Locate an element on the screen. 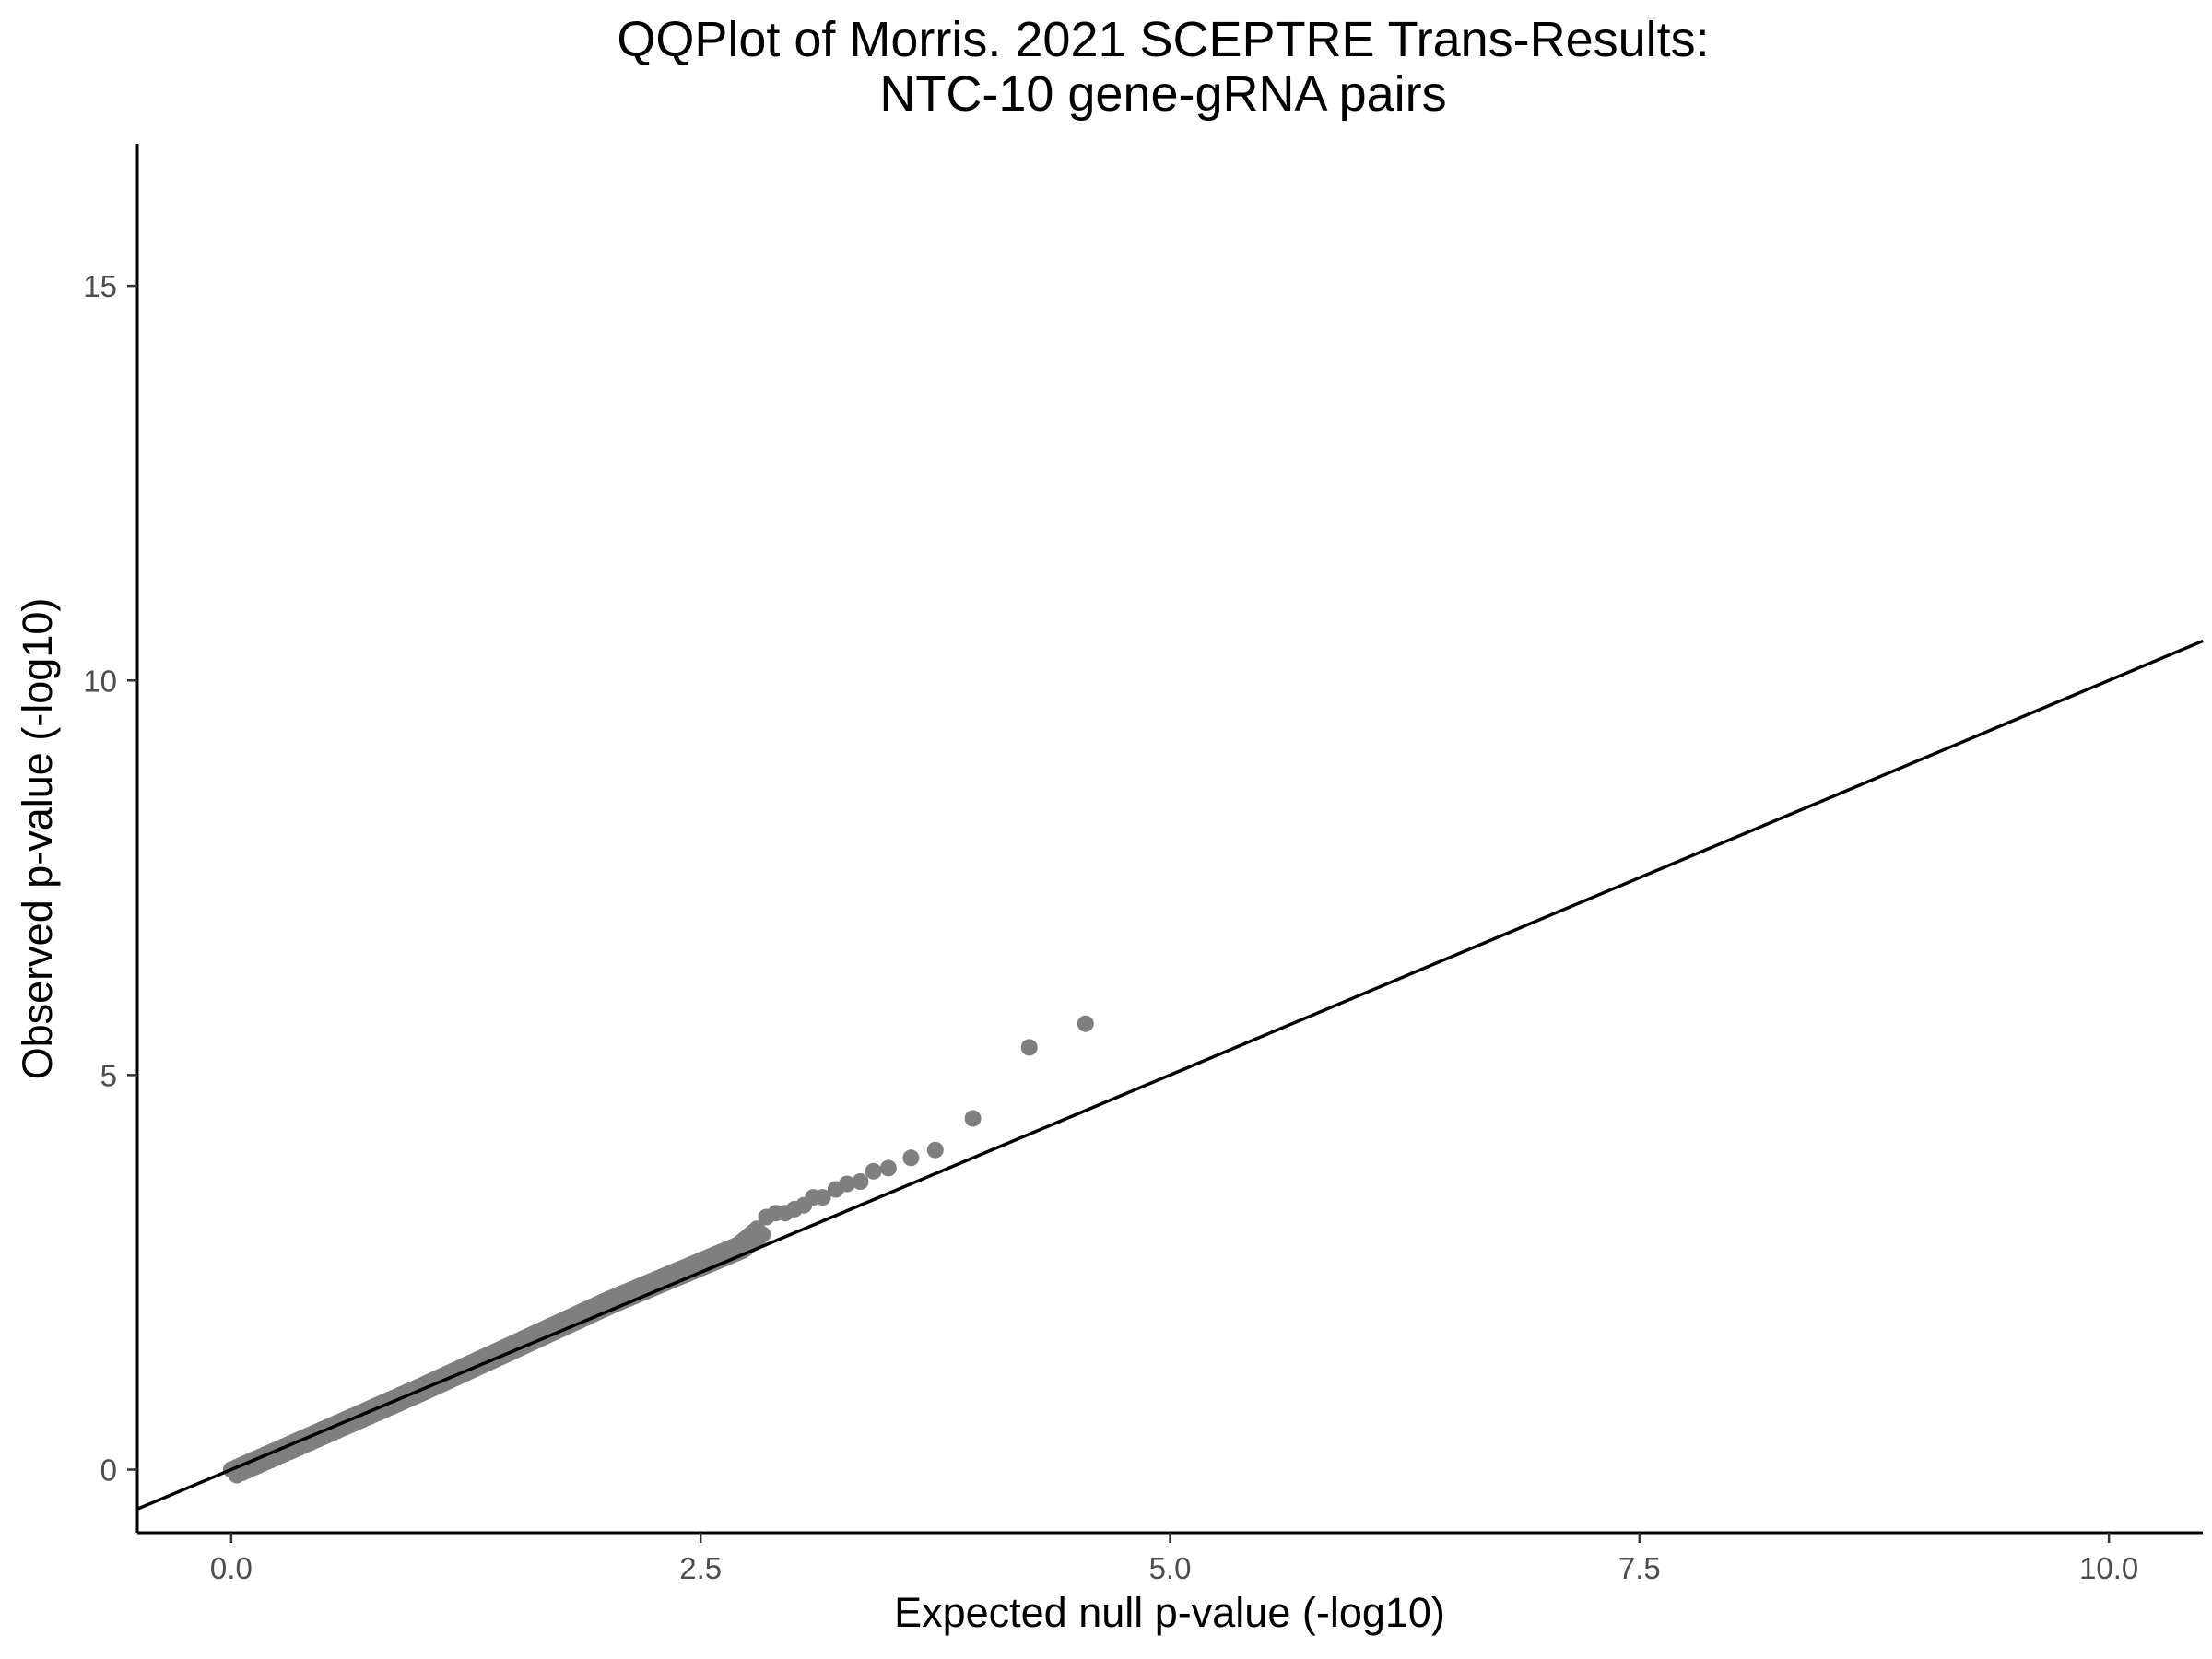 Image resolution: width=2212 pixels, height=1659 pixels. scatter-points-tail is located at coordinates (926, 1120).